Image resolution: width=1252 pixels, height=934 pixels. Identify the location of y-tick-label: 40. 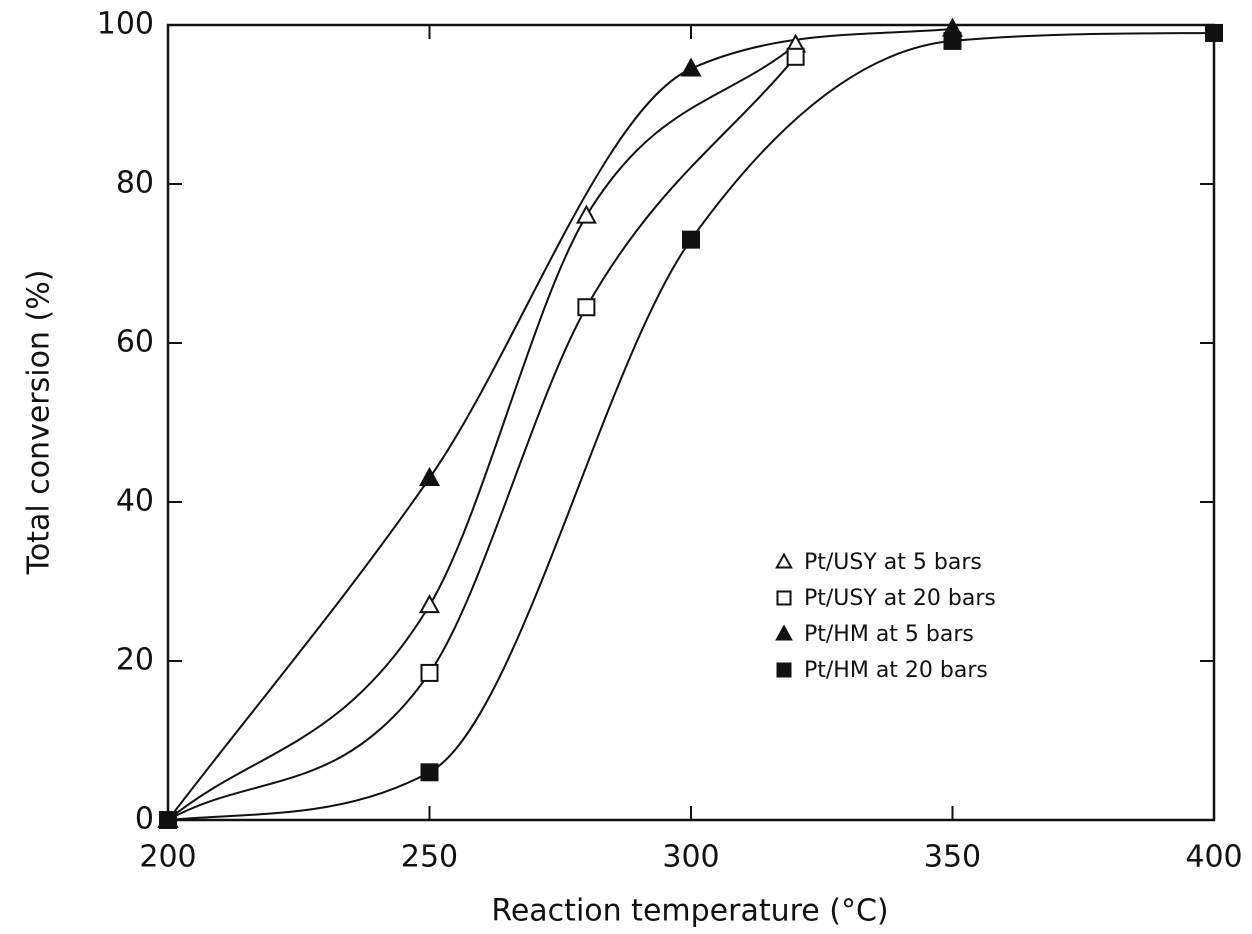
(135, 501).